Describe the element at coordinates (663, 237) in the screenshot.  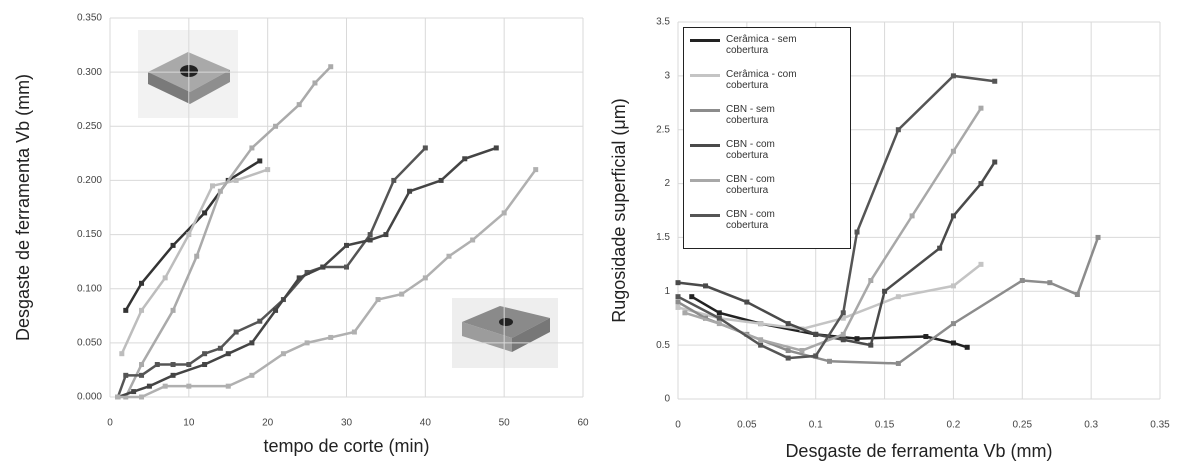
I see `y-tick-label: 1.5` at that location.